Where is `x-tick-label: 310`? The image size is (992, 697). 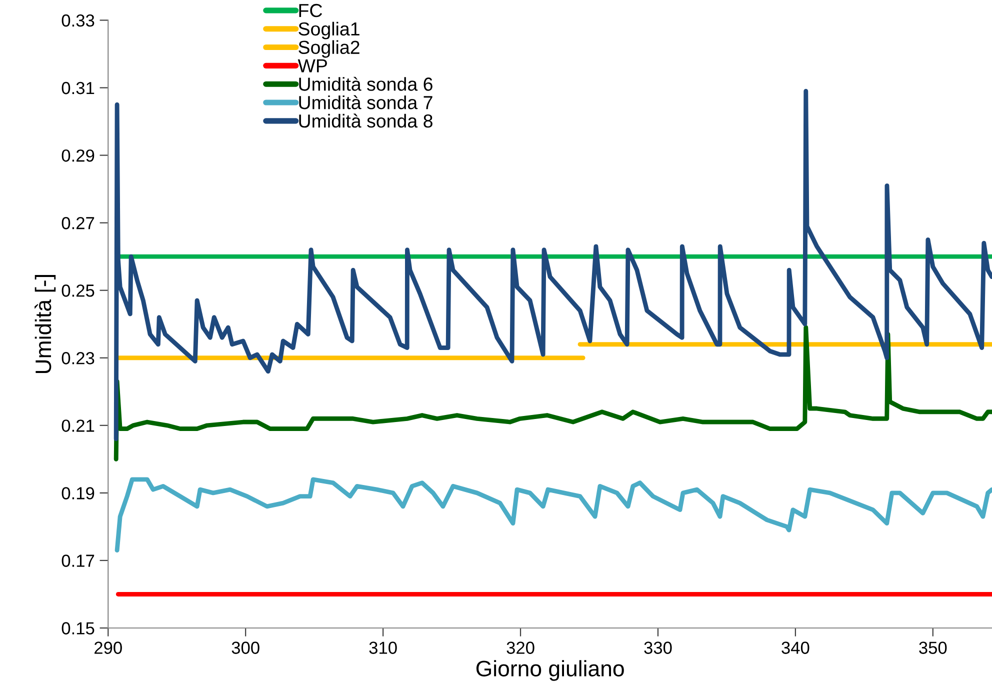 x-tick-label: 310 is located at coordinates (383, 648).